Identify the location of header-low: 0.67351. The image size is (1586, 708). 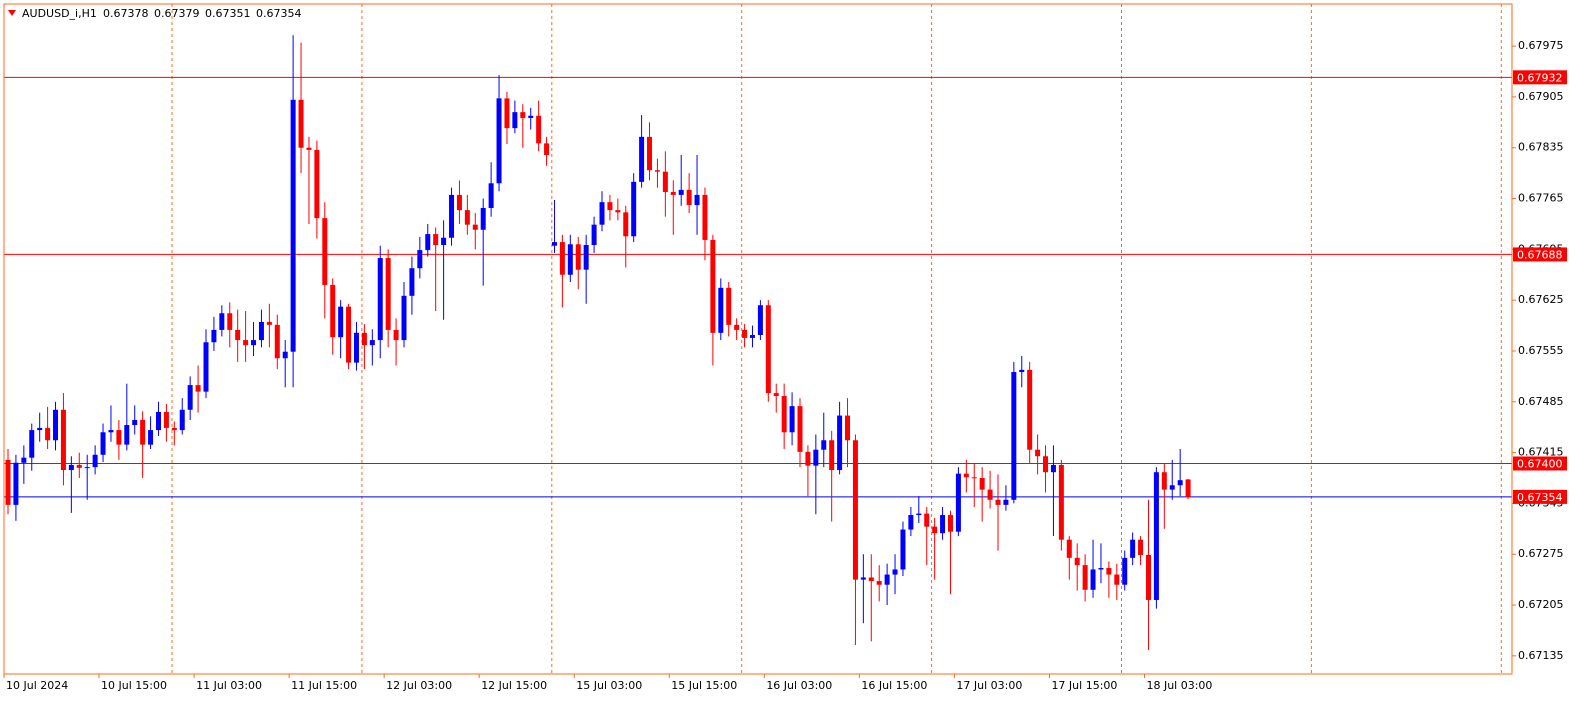
(228, 13).